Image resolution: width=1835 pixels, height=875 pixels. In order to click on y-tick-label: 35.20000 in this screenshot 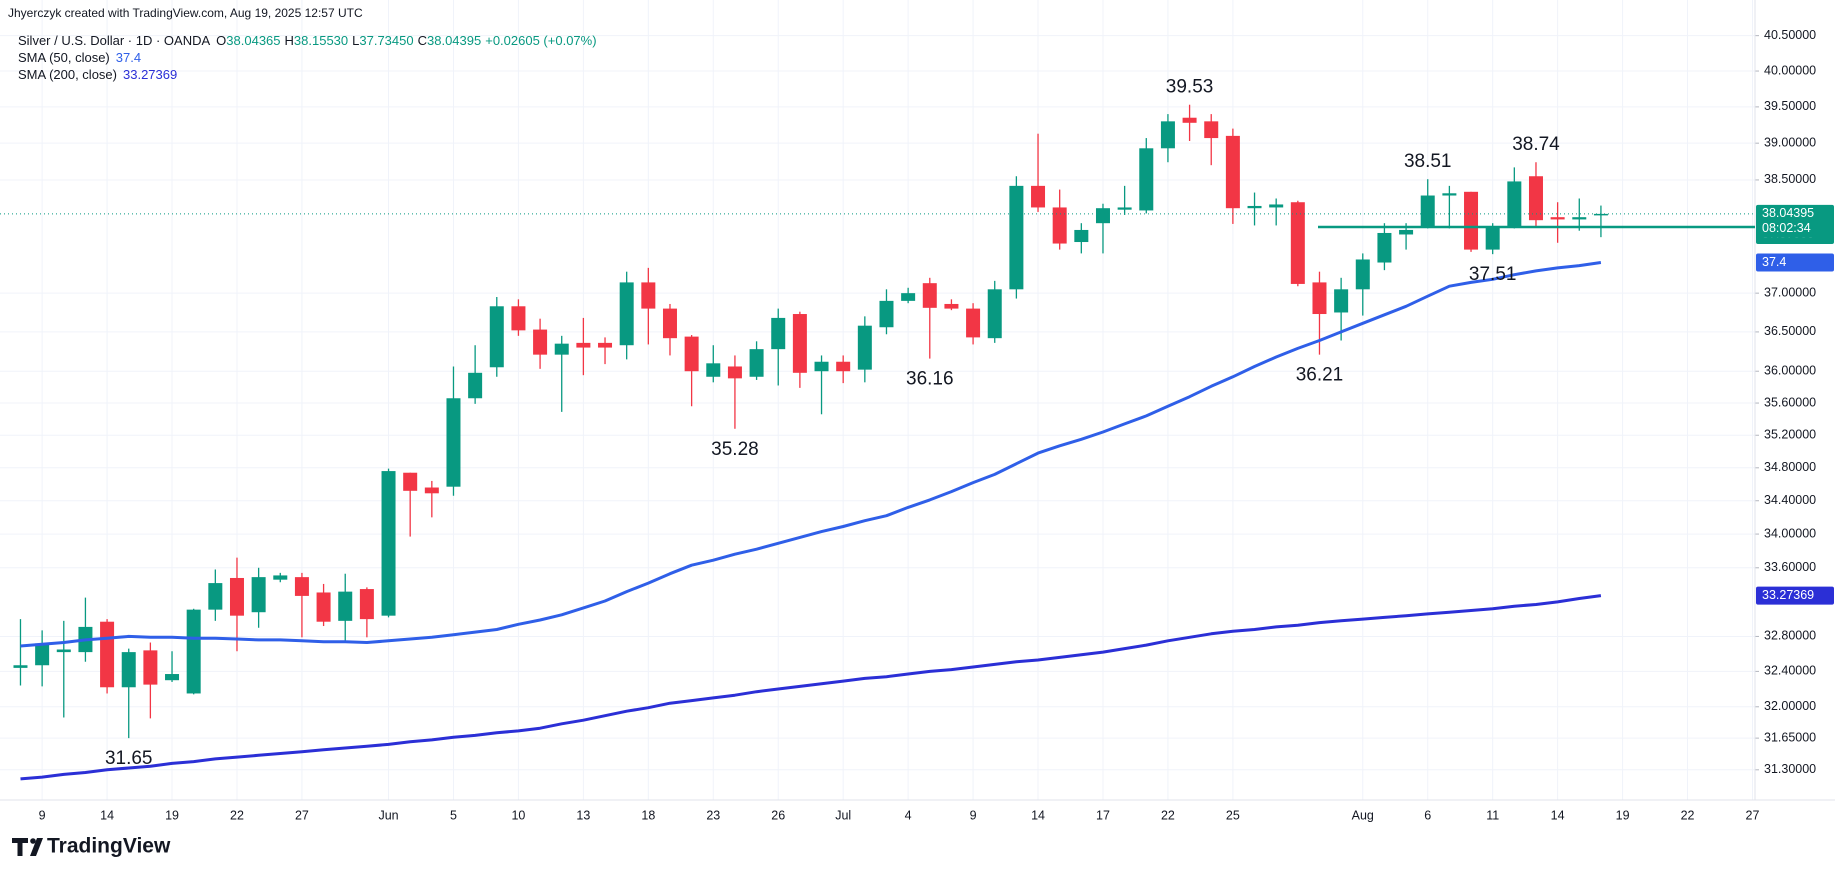, I will do `click(1790, 435)`.